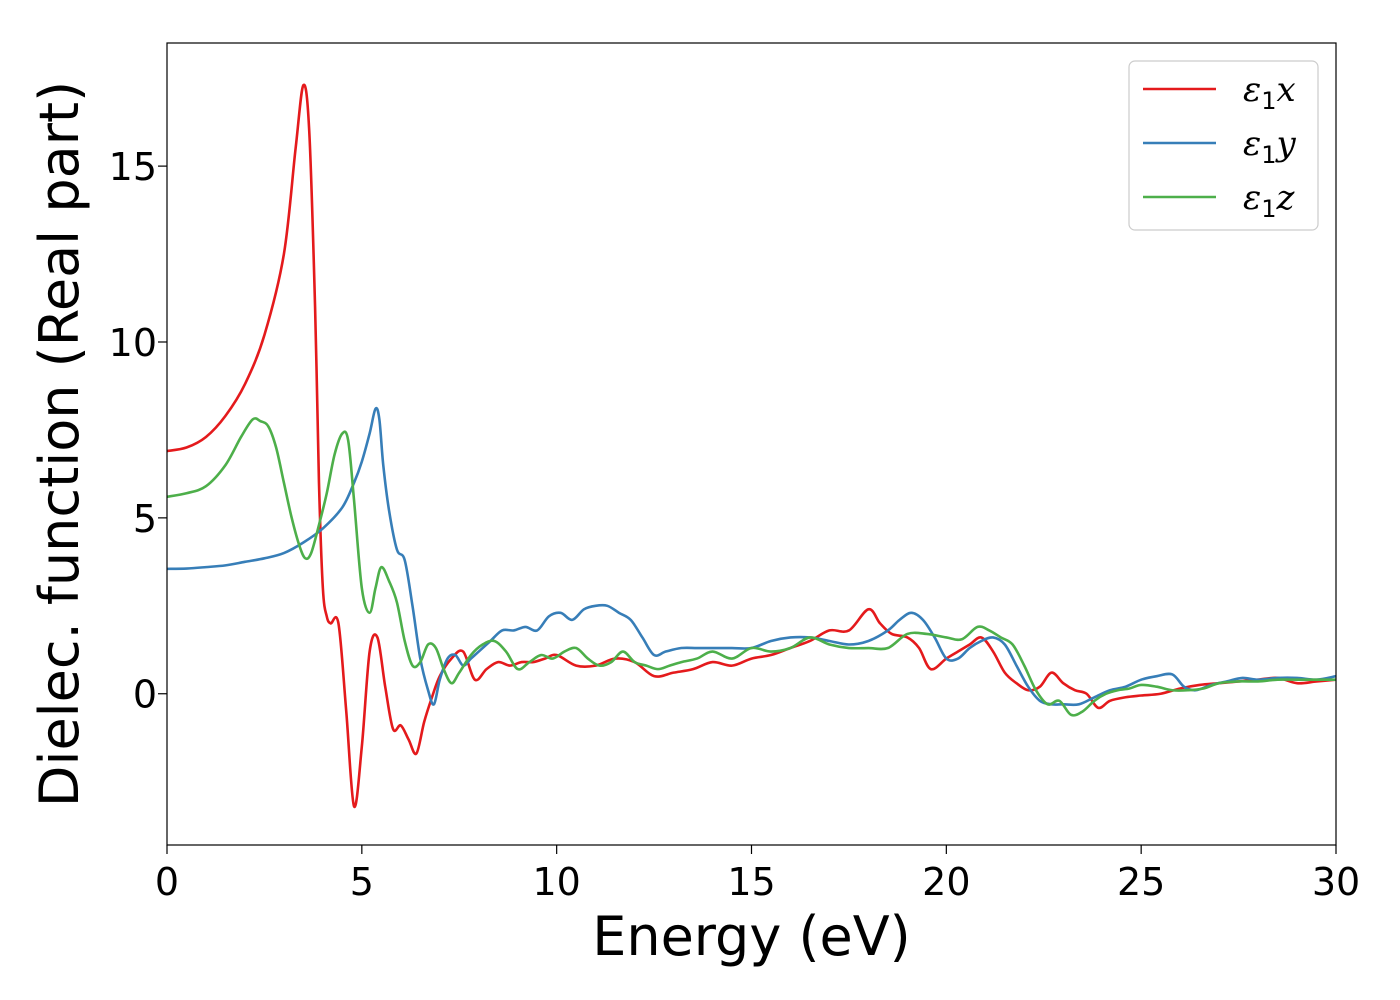 This screenshot has height=1000, width=1400. What do you see at coordinates (138, 431) in the screenshot?
I see `y-axis: 0 5 10 15` at bounding box center [138, 431].